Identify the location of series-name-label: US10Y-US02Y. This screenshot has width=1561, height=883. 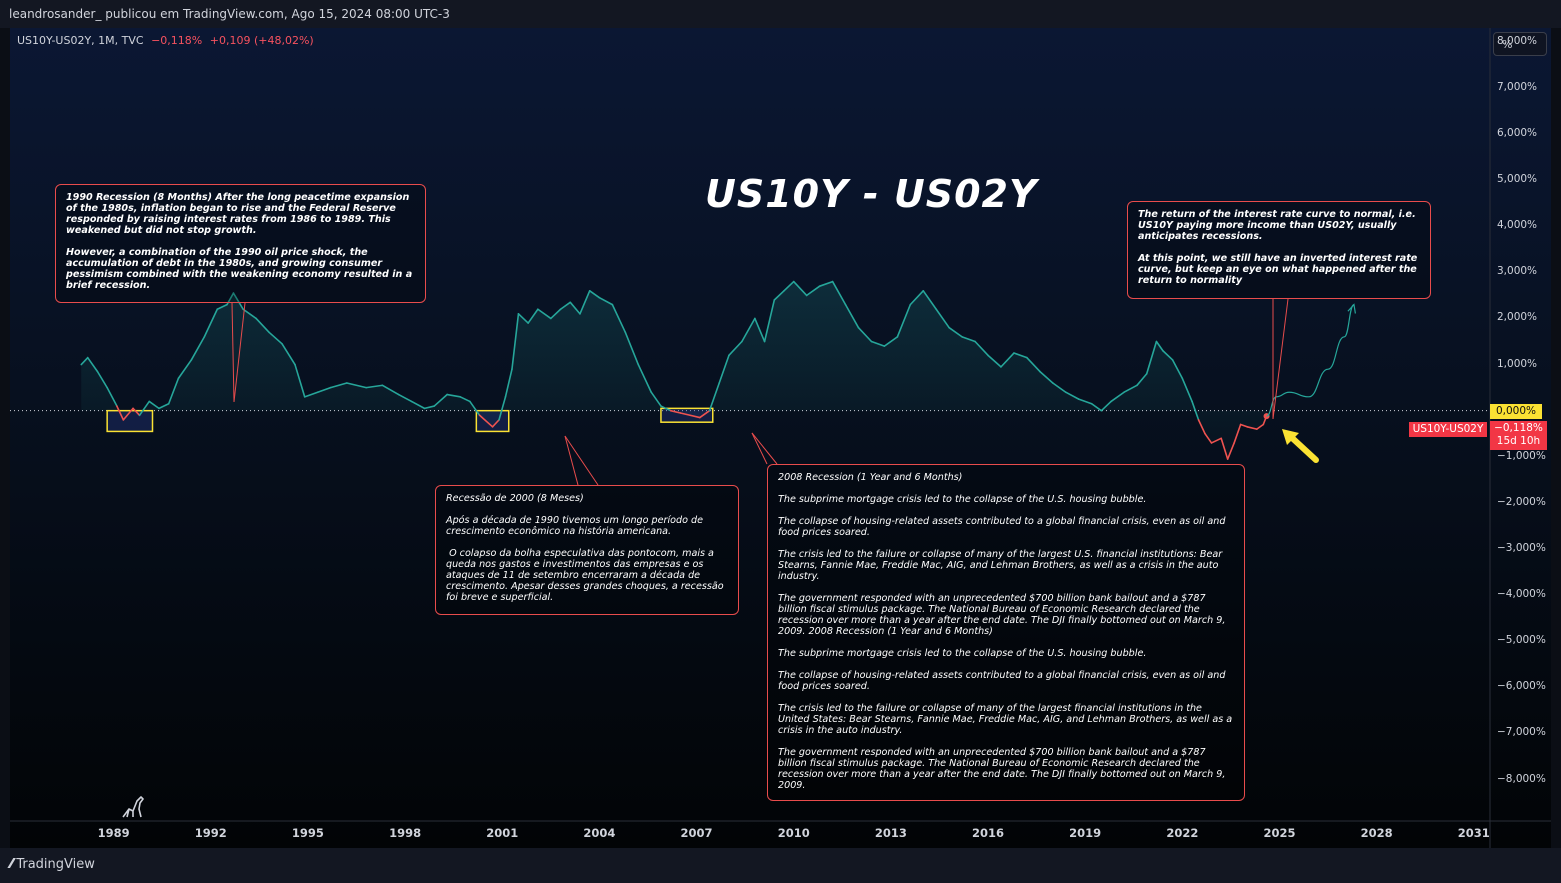
(1448, 429).